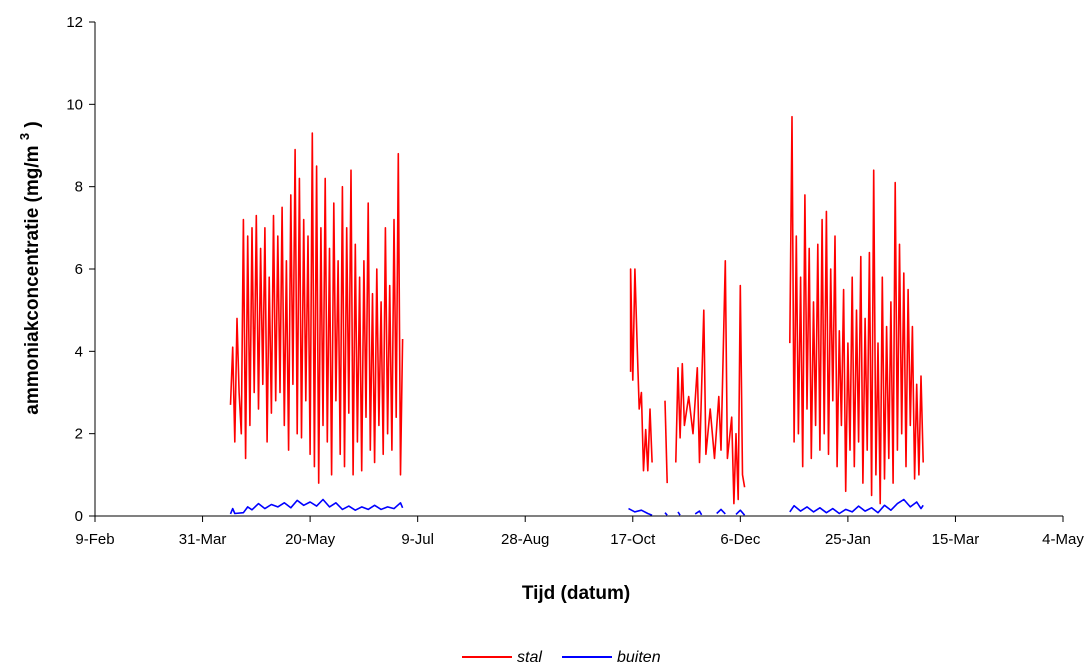  I want to click on y-tick-label: 6, so click(79, 269).